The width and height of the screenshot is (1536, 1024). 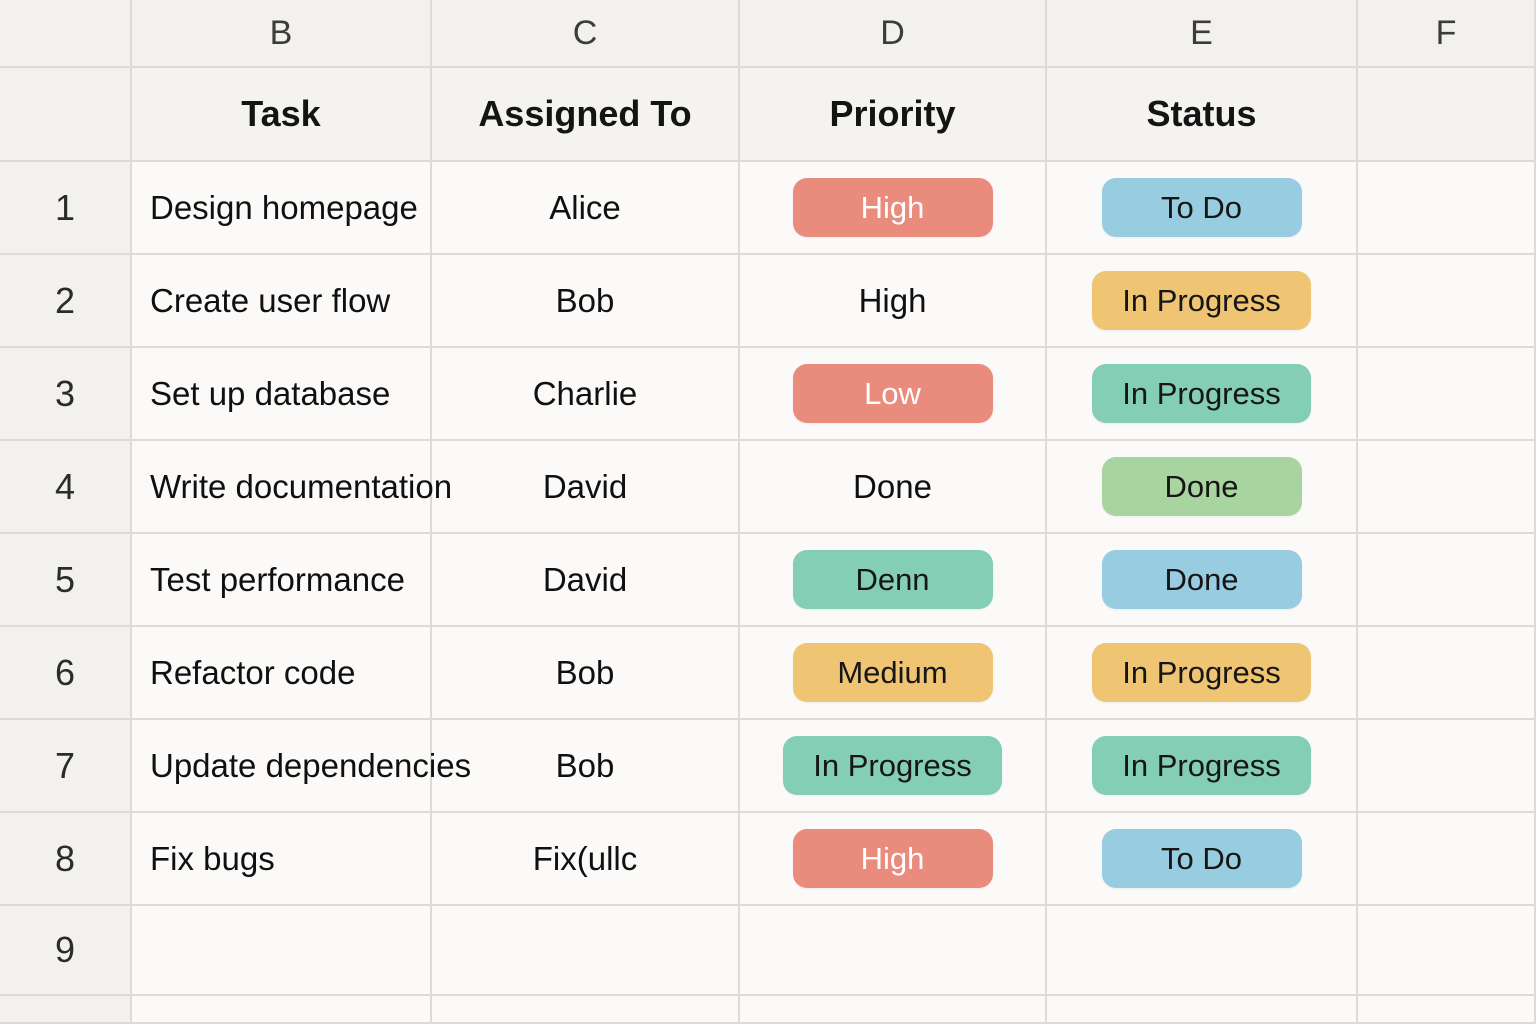 I want to click on select-all-corner, so click(x=66, y=34).